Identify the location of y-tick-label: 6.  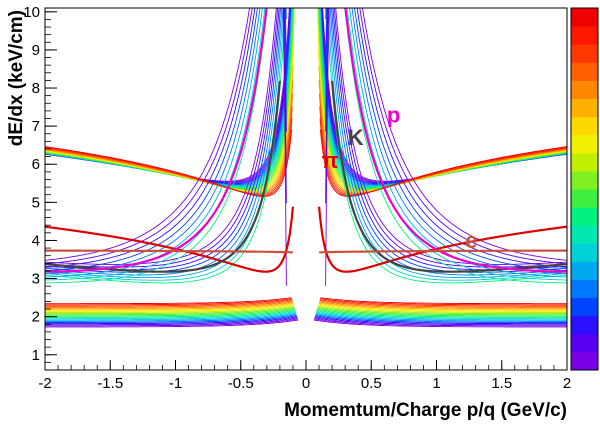
(36, 164).